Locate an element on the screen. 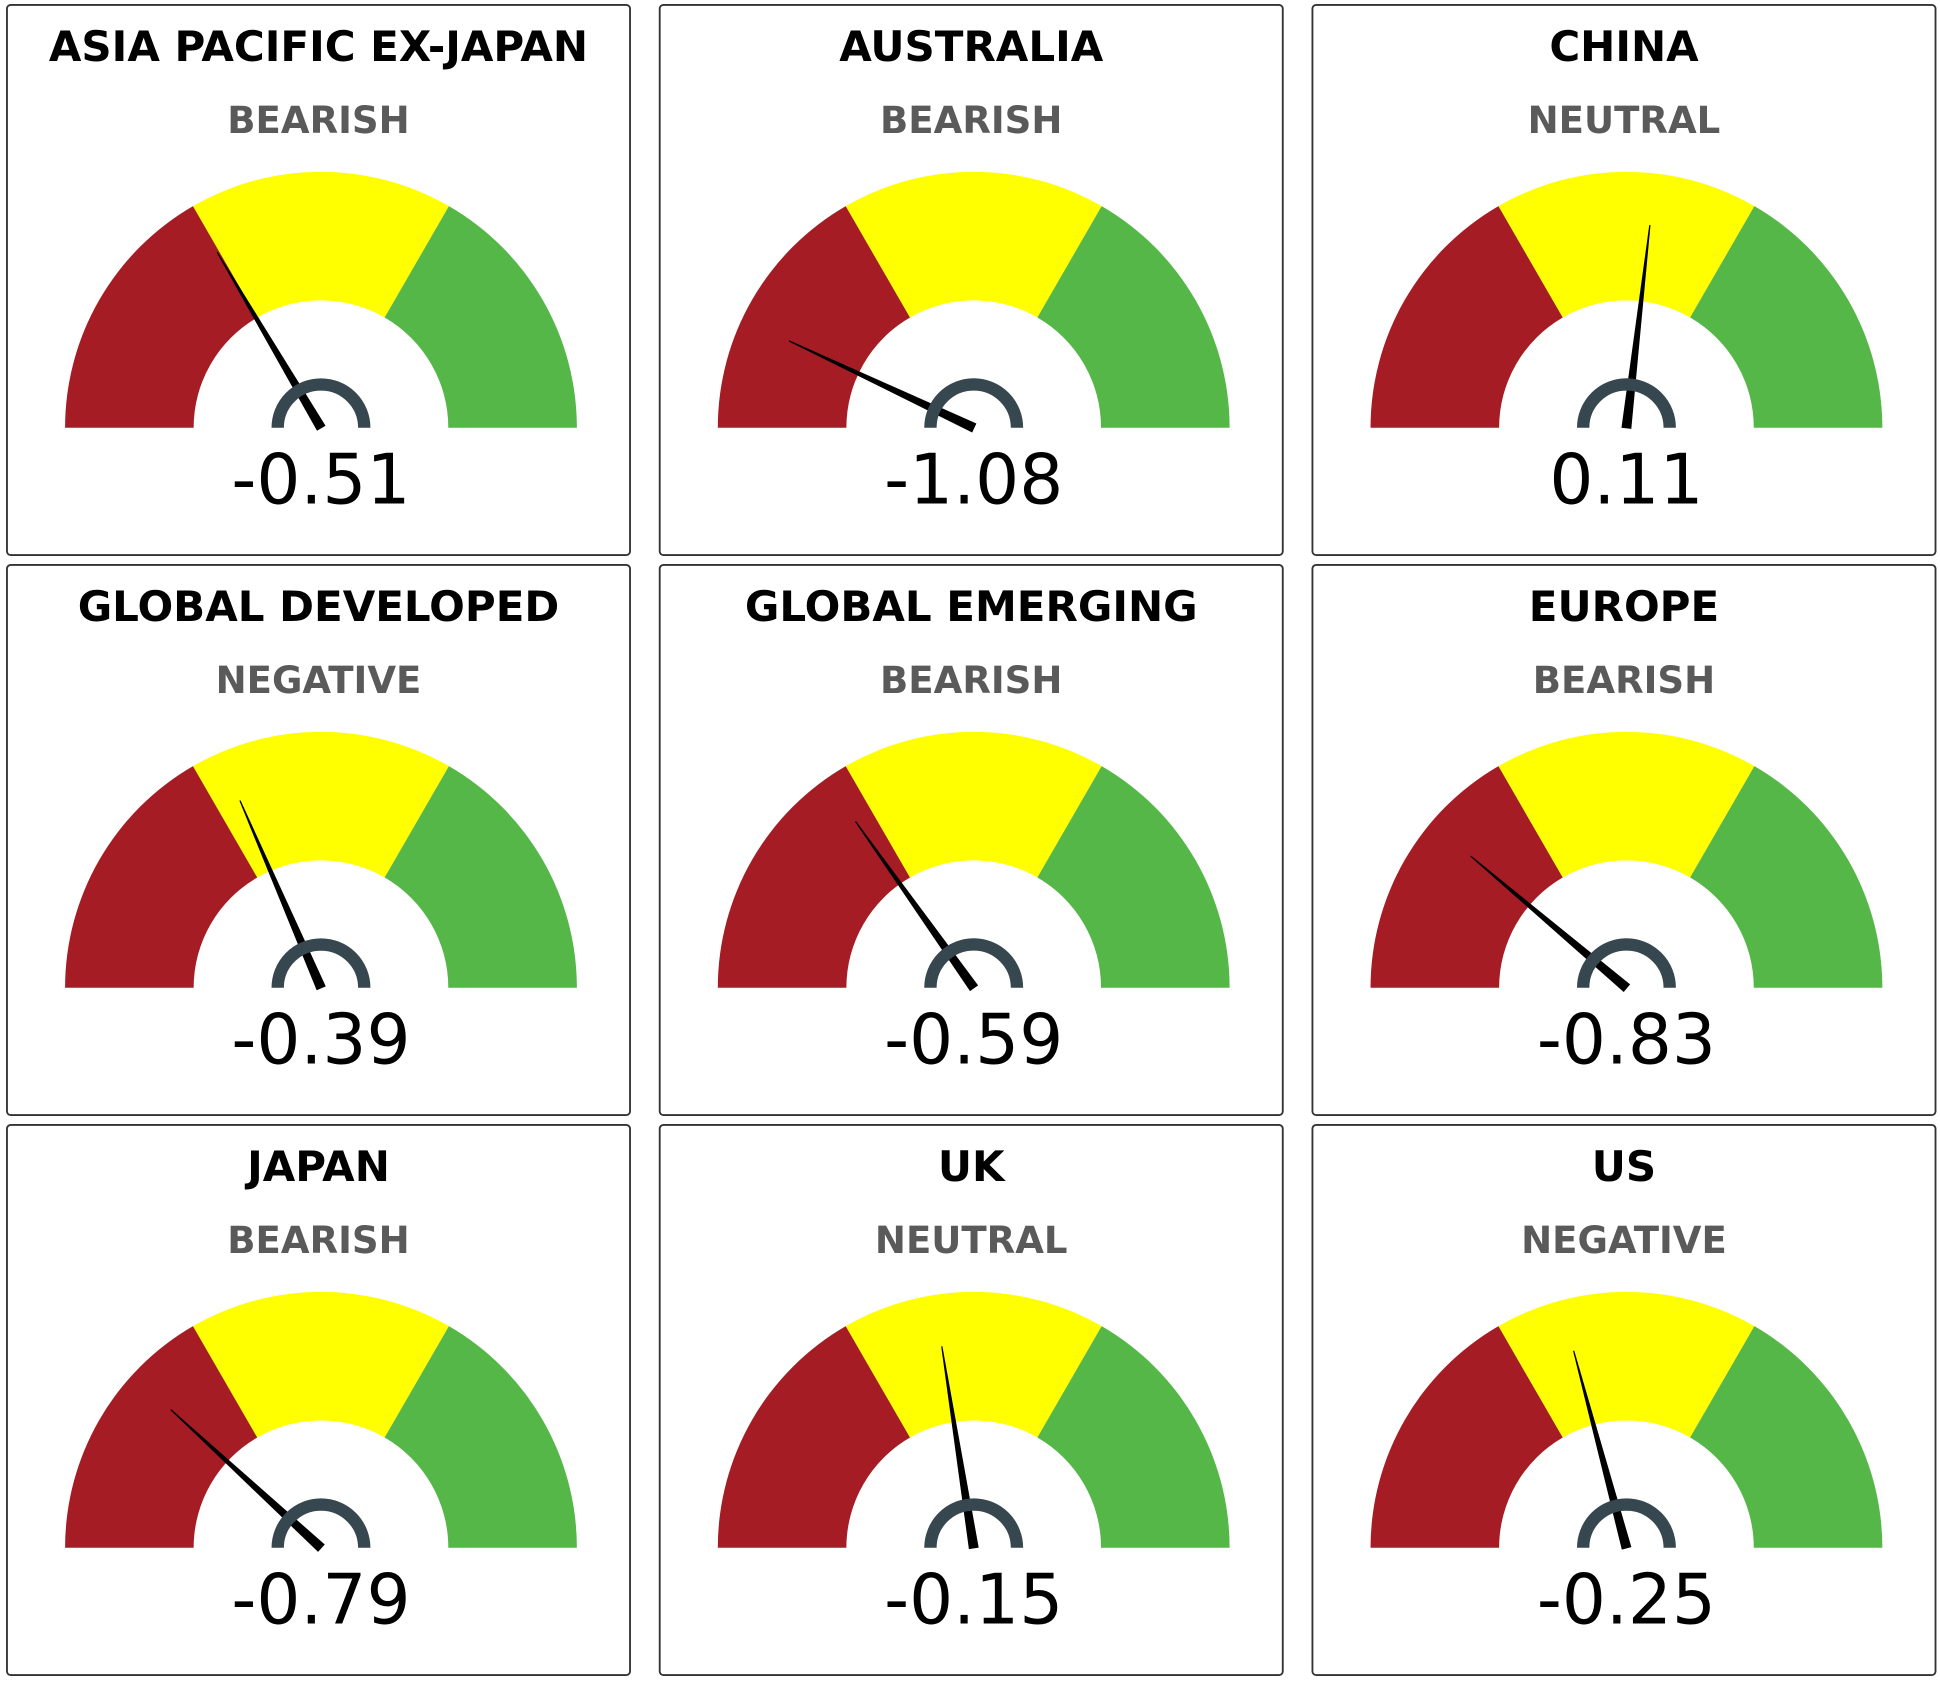 Image resolution: width=1940 pixels, height=1685 pixels. gauge-panel: CHINA NEUTRAL 0.11 is located at coordinates (1624, 280).